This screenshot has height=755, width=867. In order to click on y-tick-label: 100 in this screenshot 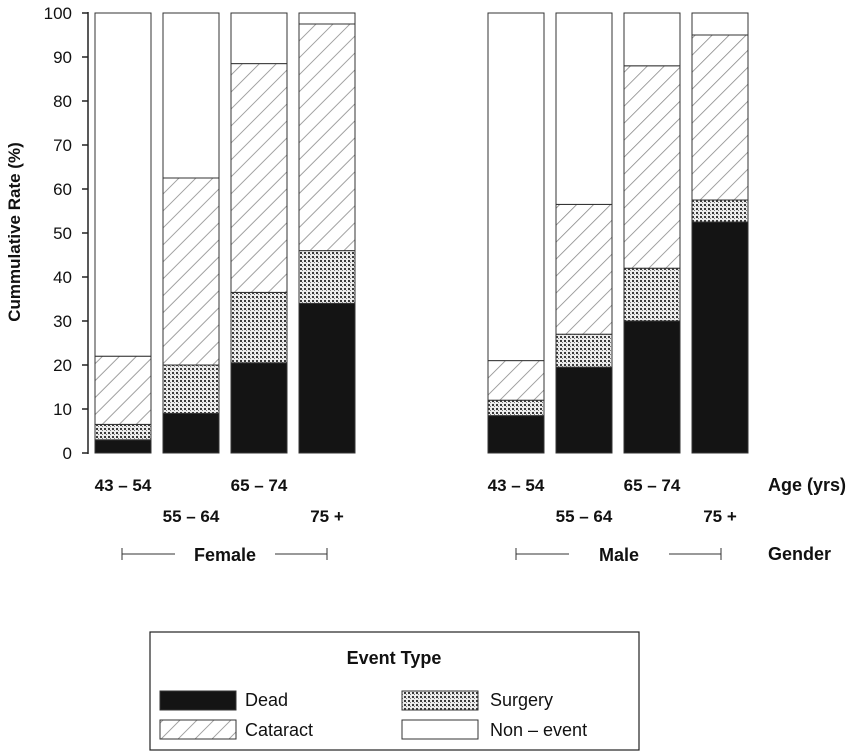, I will do `click(58, 13)`.